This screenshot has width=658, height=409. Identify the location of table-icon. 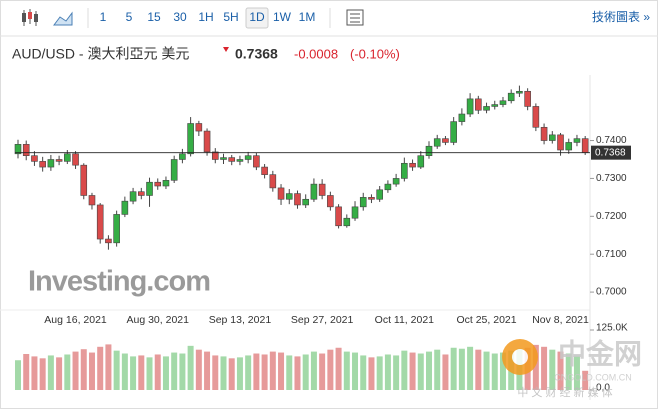
(355, 17).